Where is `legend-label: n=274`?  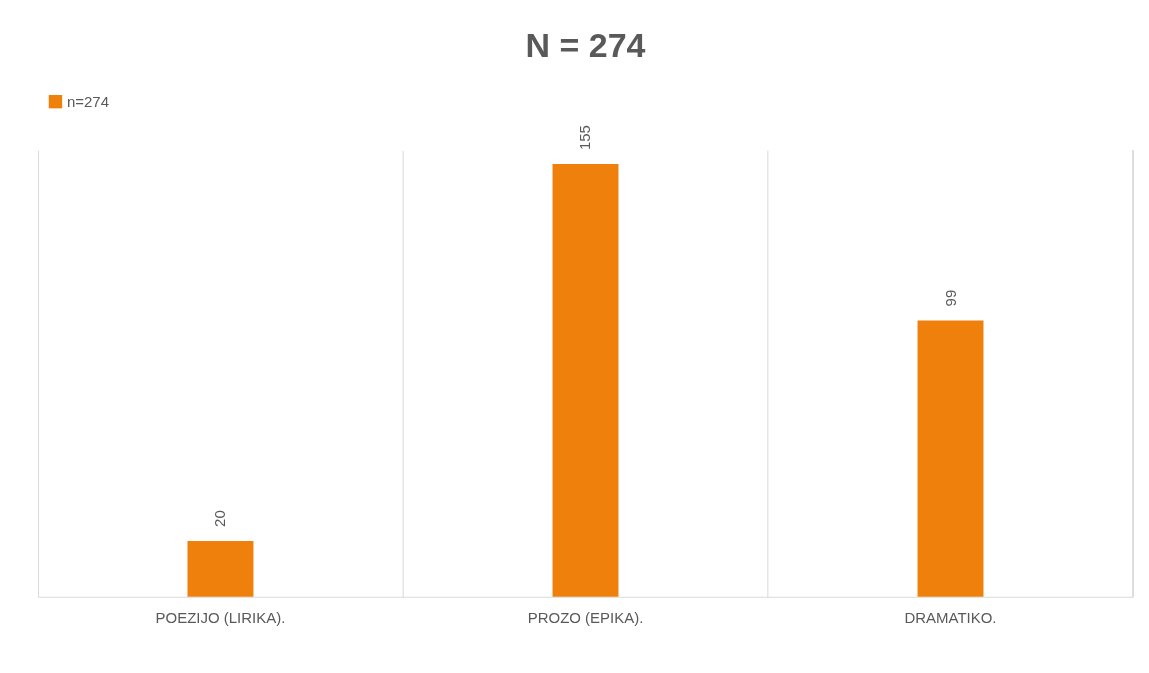 legend-label: n=274 is located at coordinates (87, 101).